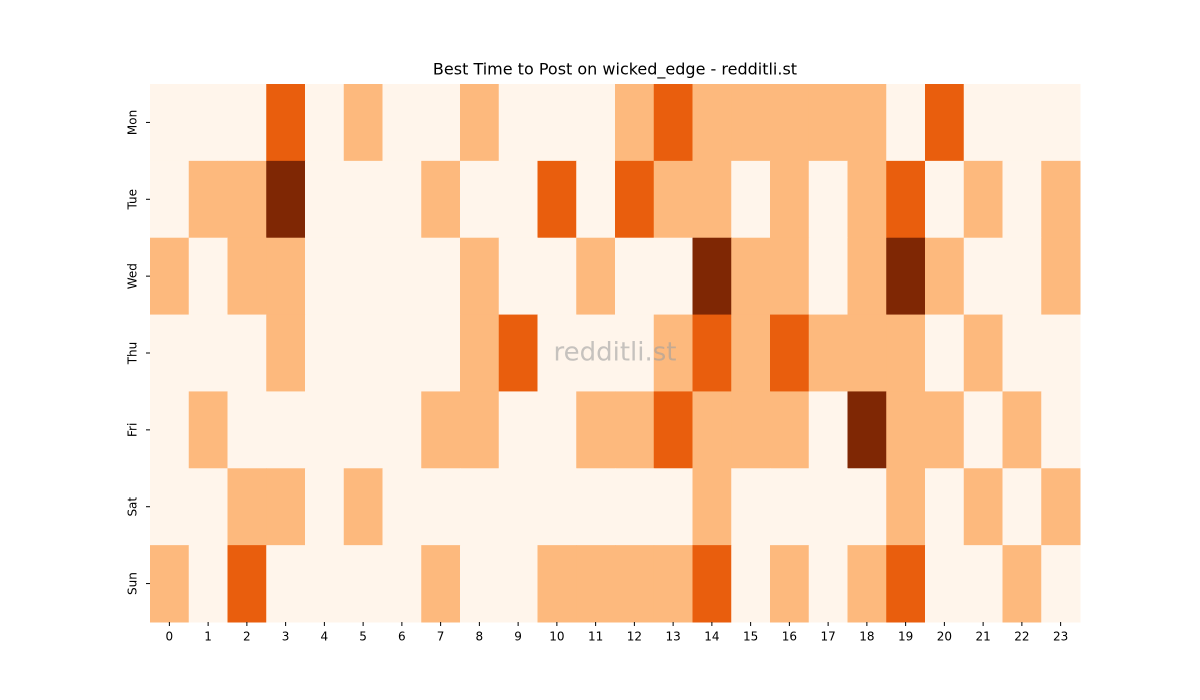 The image size is (1200, 700). I want to click on watermark: redditli.st, so click(615, 353).